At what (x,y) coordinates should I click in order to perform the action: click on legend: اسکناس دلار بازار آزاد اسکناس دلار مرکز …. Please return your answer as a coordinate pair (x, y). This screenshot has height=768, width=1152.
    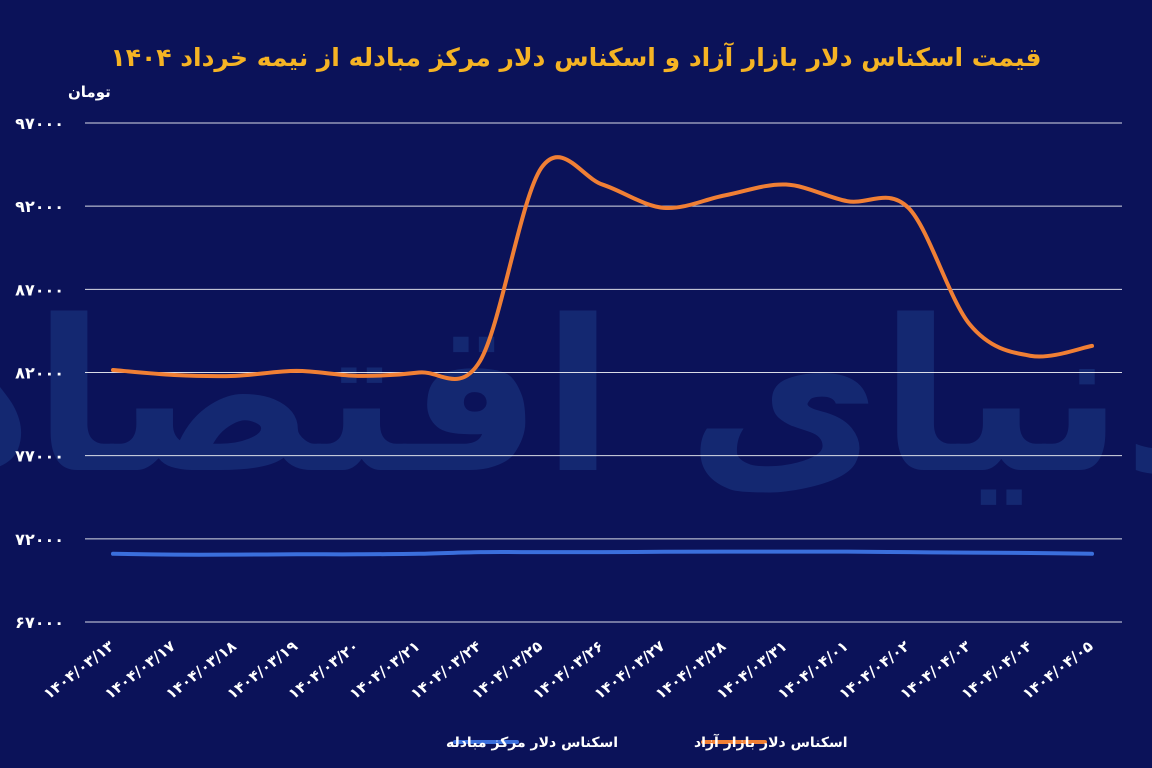
    Looking at the image, I should click on (647, 742).